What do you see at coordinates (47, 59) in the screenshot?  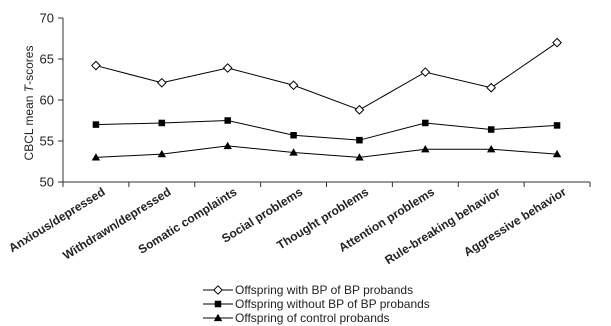 I see `y-tick-label: 65` at bounding box center [47, 59].